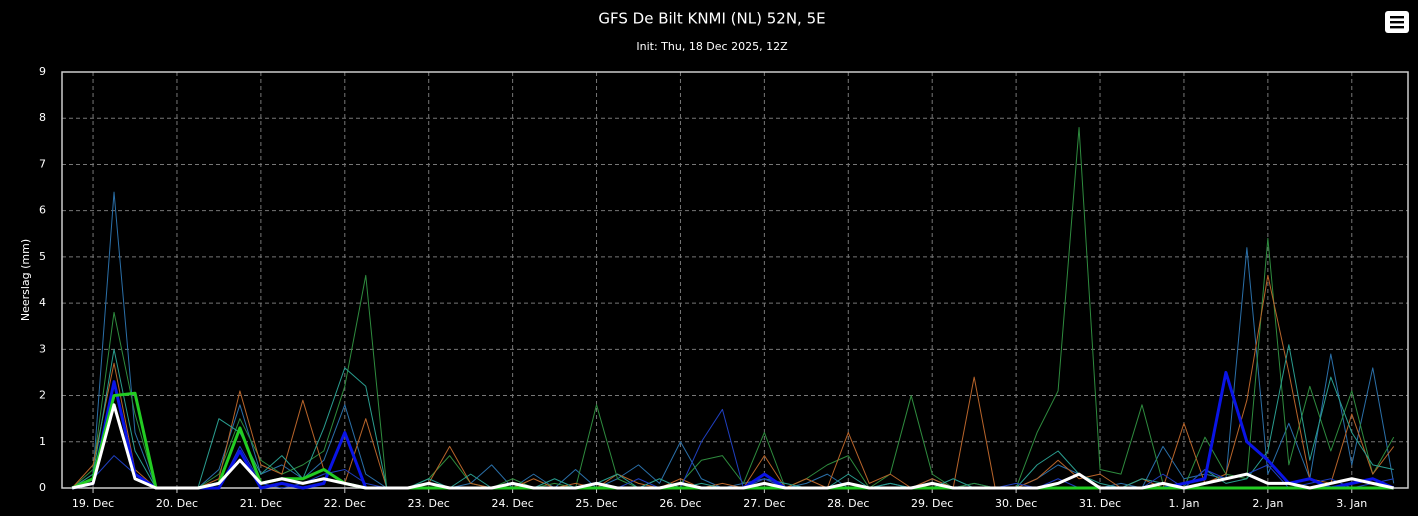 The image size is (1418, 516). Describe the element at coordinates (1183, 503) in the screenshot. I see `x-tick-label: 1. Jan` at that location.